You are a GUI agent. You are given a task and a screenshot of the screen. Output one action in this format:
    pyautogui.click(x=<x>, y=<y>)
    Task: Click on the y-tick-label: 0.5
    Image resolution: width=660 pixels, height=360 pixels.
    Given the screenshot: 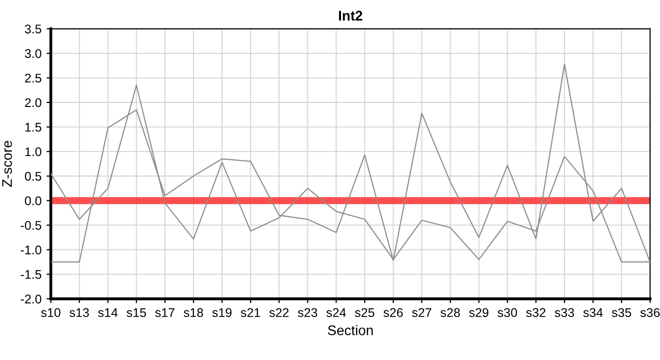 What is the action you would take?
    pyautogui.click(x=33, y=176)
    